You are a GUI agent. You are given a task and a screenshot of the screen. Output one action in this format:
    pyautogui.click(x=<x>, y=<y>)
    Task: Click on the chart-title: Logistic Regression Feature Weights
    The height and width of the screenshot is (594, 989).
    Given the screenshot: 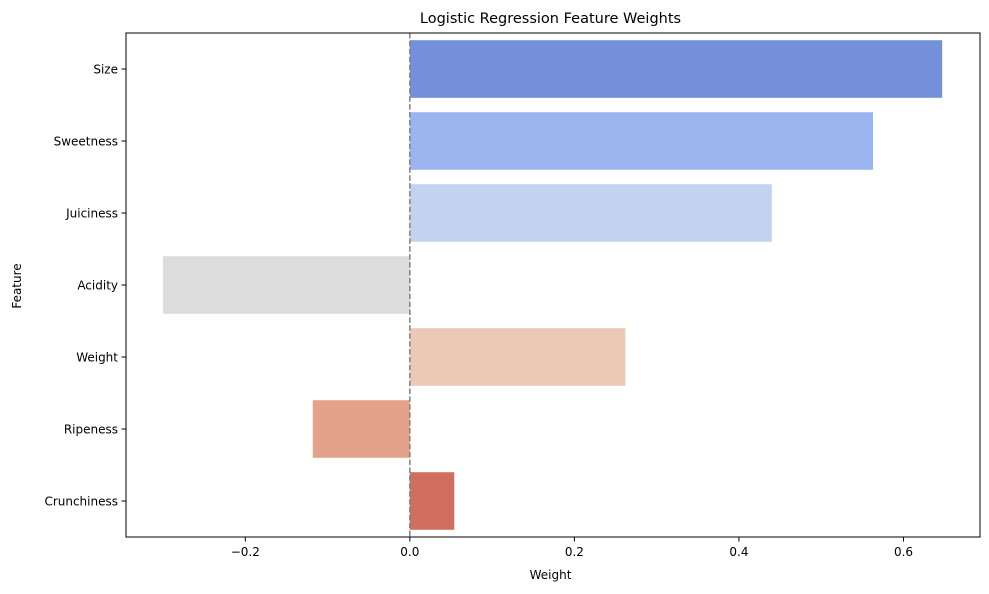 What is the action you would take?
    pyautogui.click(x=550, y=19)
    